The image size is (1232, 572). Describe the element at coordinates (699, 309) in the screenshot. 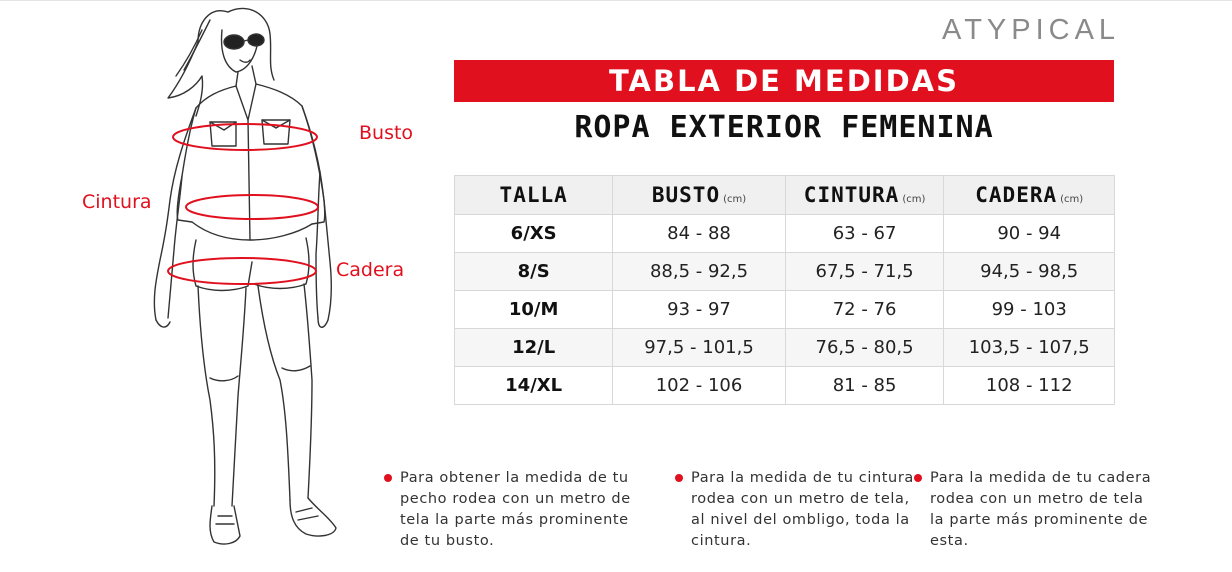

I see `cell-busto: 93 - 97` at that location.